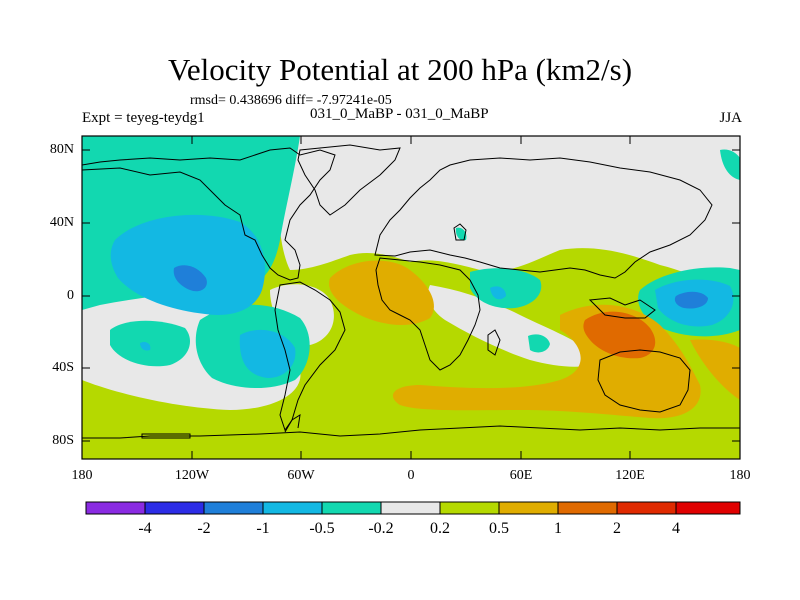 The height and width of the screenshot is (600, 800). I want to click on field-orange-core, so click(619, 335).